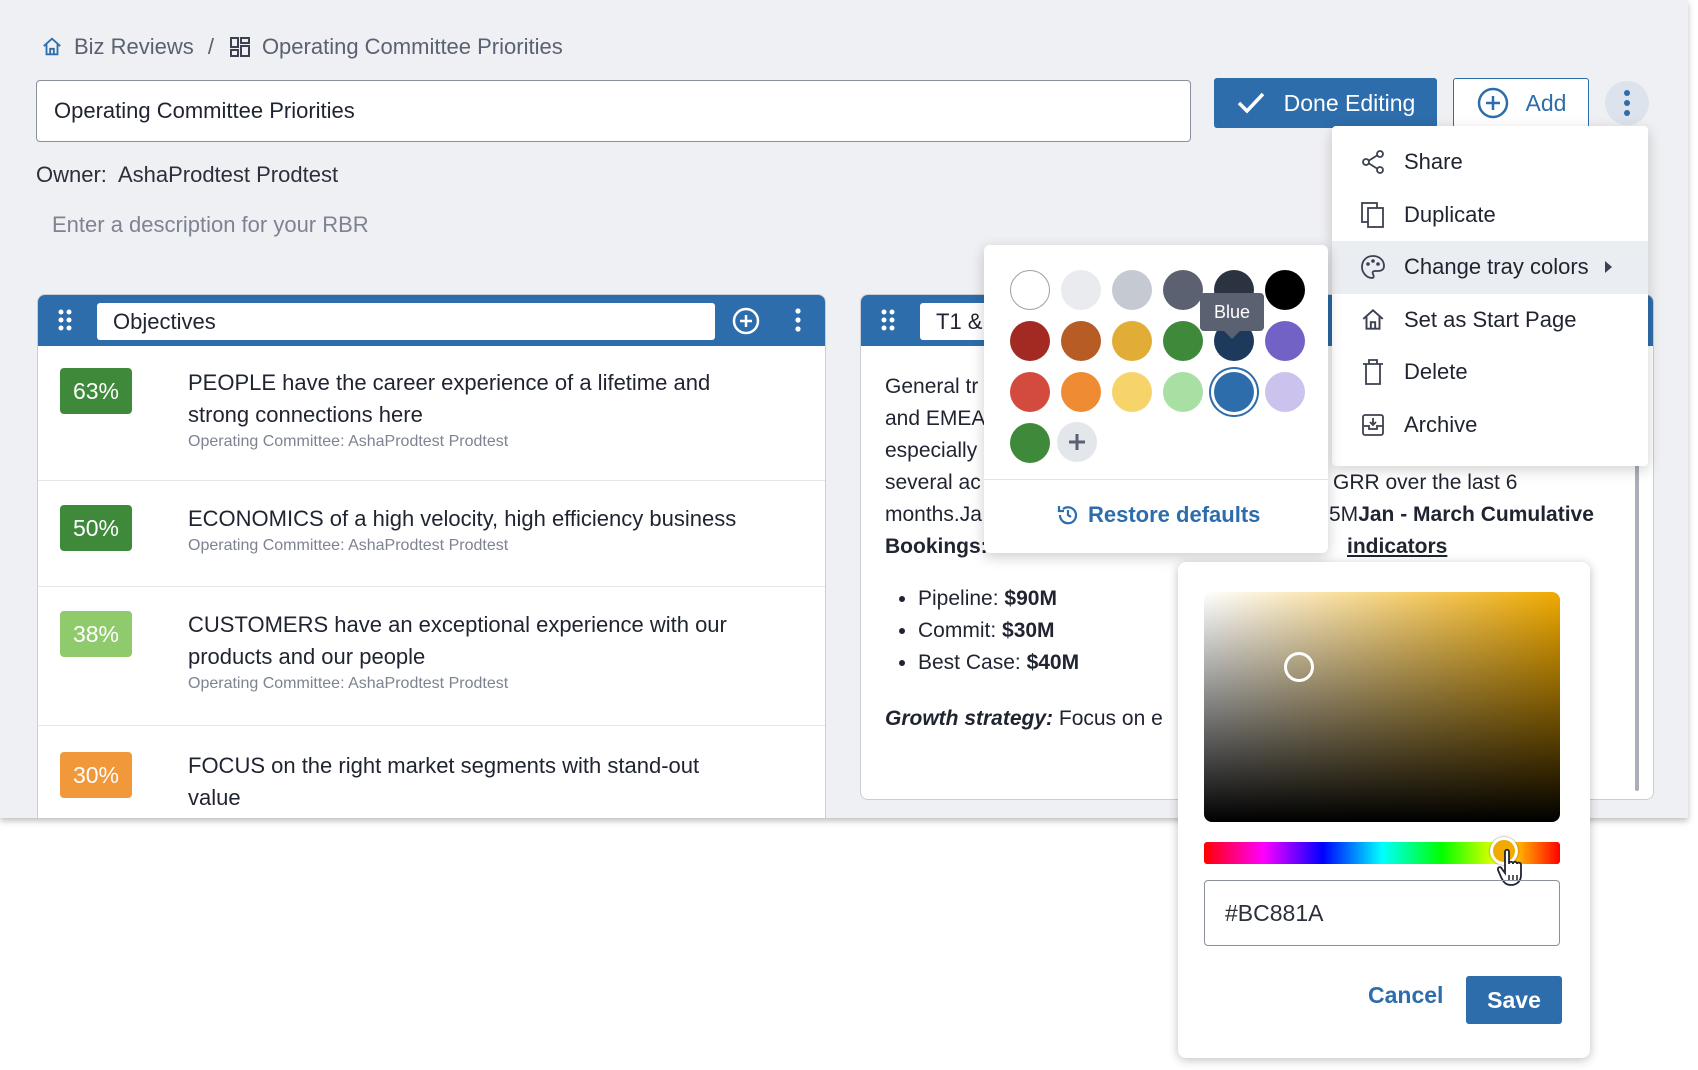  What do you see at coordinates (1373, 162) in the screenshot?
I see `share-icon` at bounding box center [1373, 162].